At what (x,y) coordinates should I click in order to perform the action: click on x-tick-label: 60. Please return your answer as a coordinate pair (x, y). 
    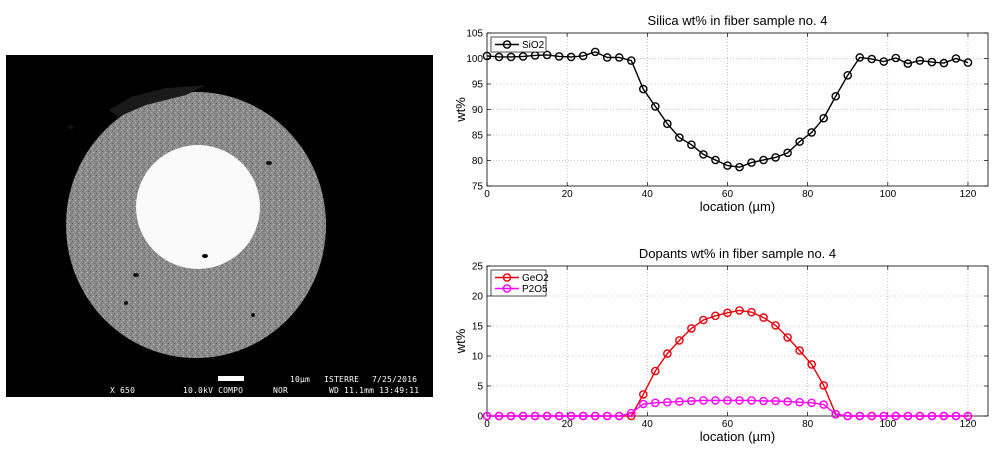
    Looking at the image, I should click on (728, 424).